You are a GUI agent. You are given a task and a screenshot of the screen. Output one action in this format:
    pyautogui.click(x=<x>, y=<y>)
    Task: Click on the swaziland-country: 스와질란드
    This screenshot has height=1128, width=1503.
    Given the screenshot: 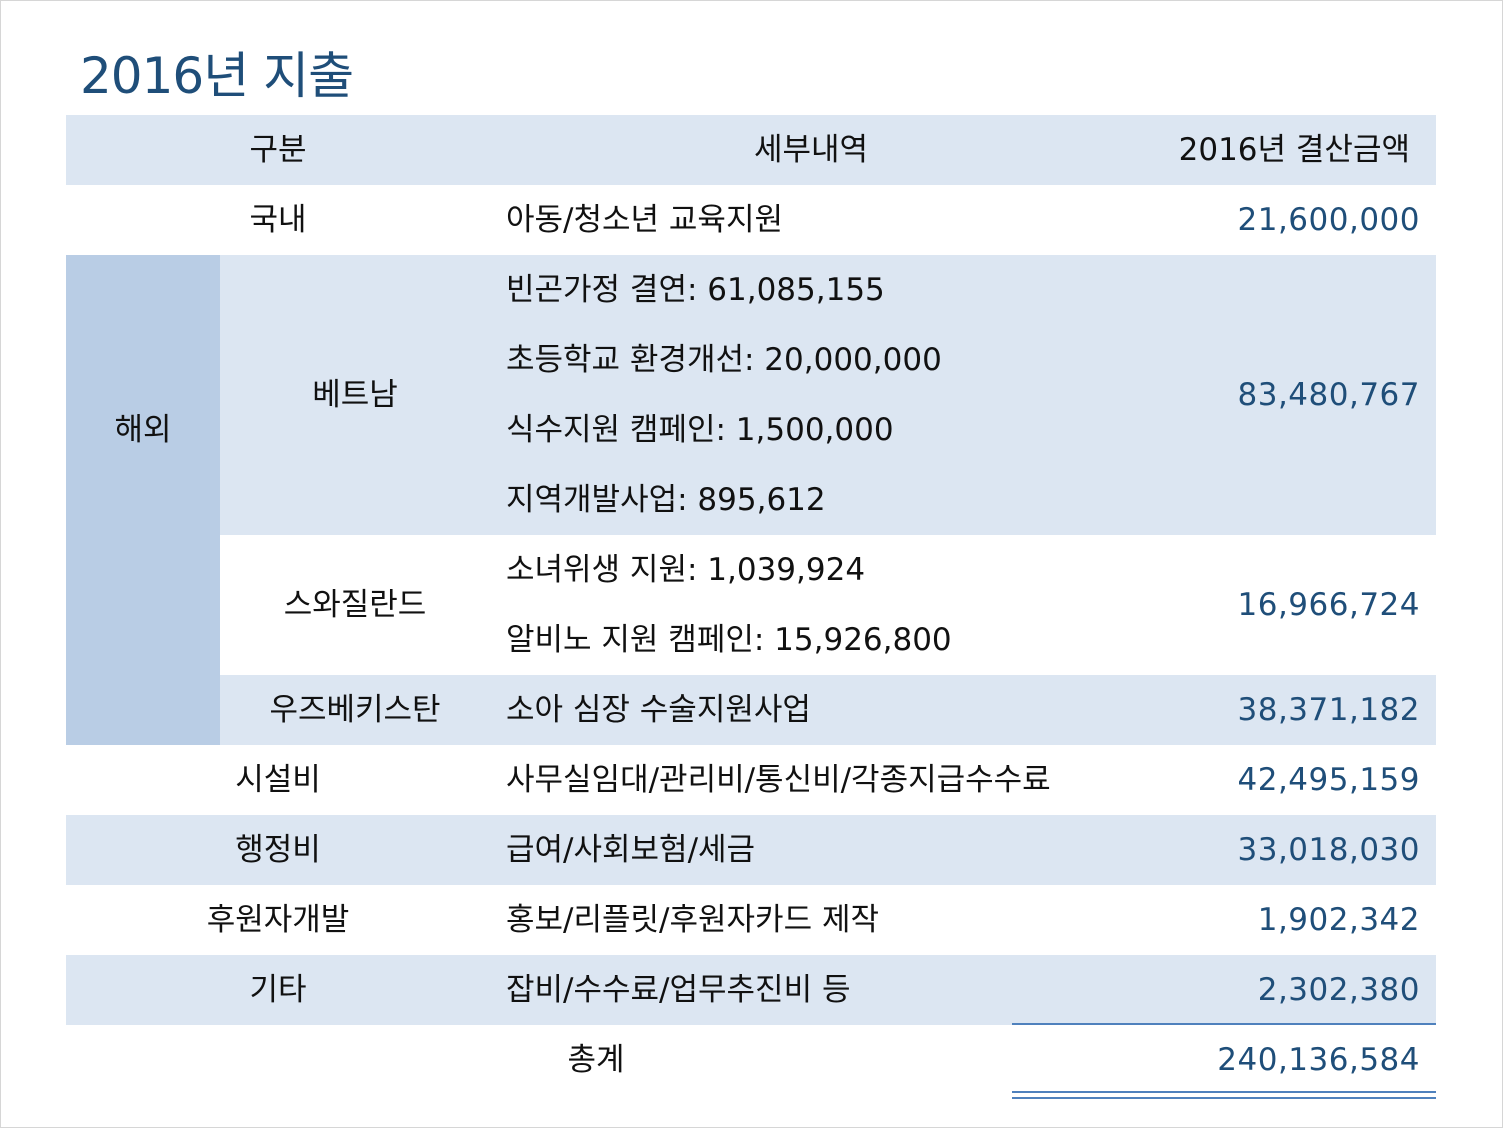 What is the action you would take?
    pyautogui.click(x=355, y=605)
    